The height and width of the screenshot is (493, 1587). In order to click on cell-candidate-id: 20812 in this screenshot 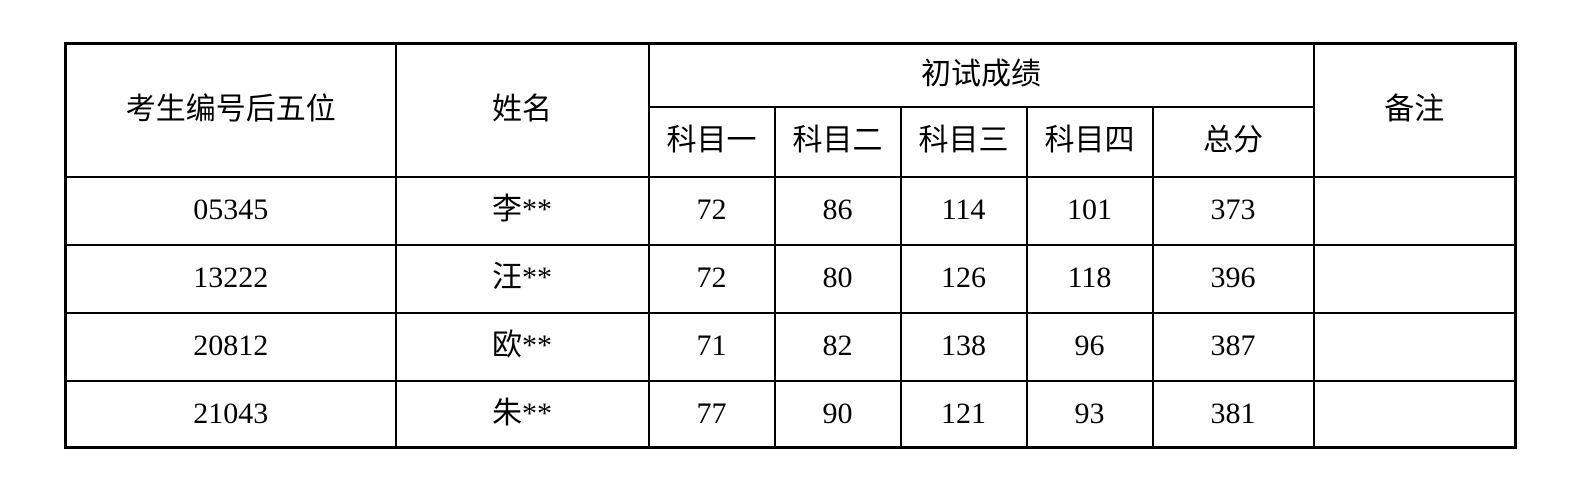, I will do `click(230, 346)`.